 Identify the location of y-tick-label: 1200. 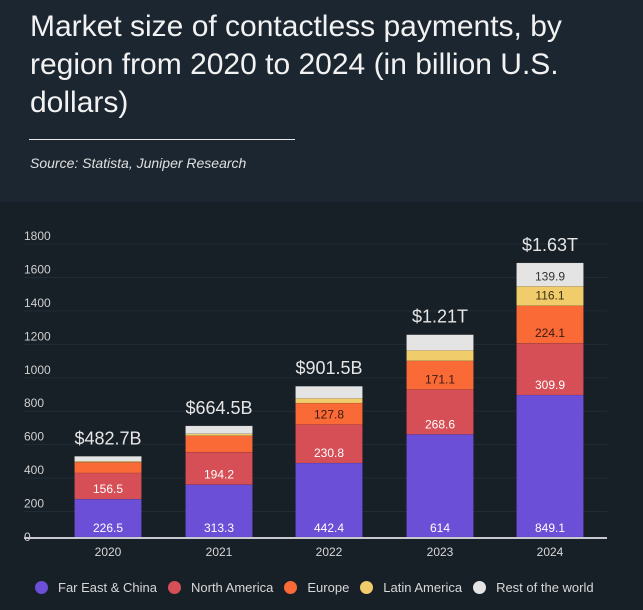
(37, 336).